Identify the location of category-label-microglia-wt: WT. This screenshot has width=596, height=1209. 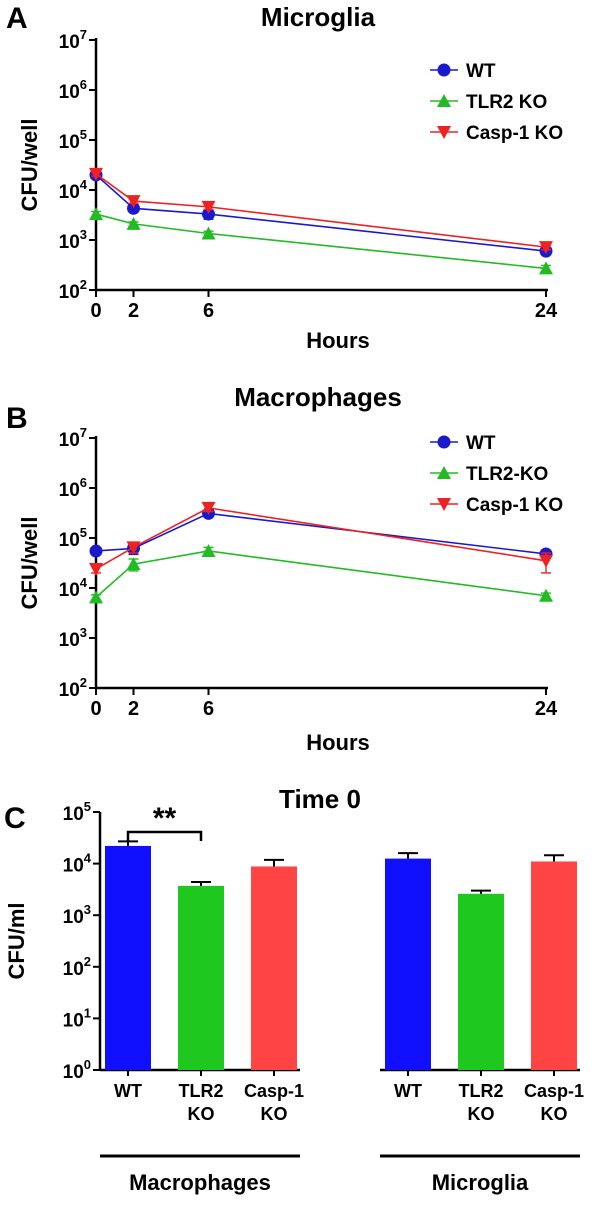
(408, 1091).